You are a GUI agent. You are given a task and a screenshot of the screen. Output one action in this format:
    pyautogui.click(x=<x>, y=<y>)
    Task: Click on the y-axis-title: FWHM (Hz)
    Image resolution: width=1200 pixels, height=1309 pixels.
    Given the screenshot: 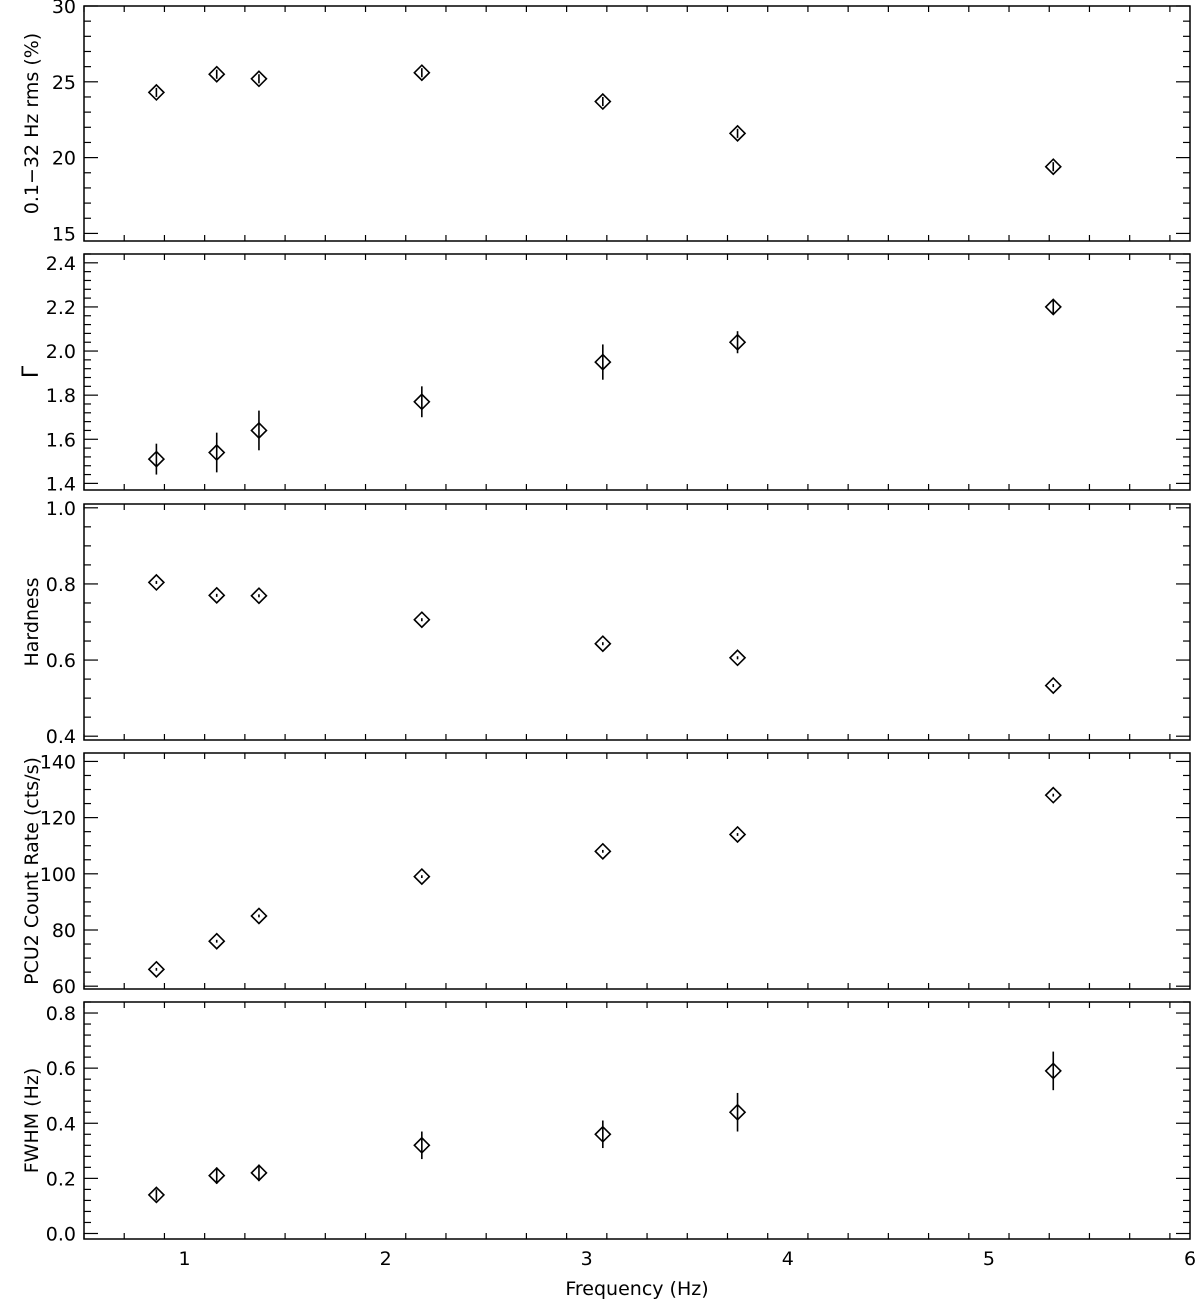 What is the action you would take?
    pyautogui.click(x=32, y=1121)
    